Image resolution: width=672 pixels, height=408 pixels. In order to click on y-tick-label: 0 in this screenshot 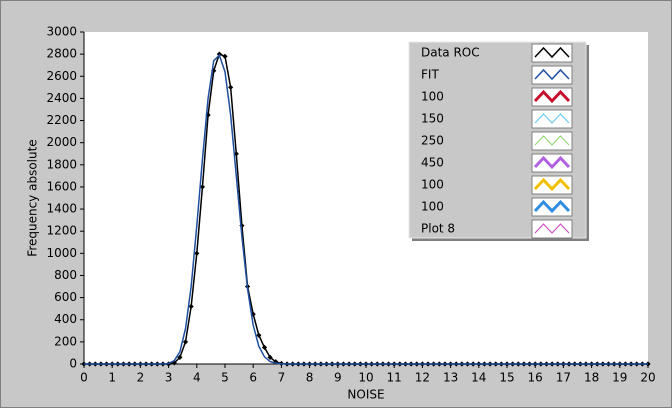, I will do `click(73, 364)`.